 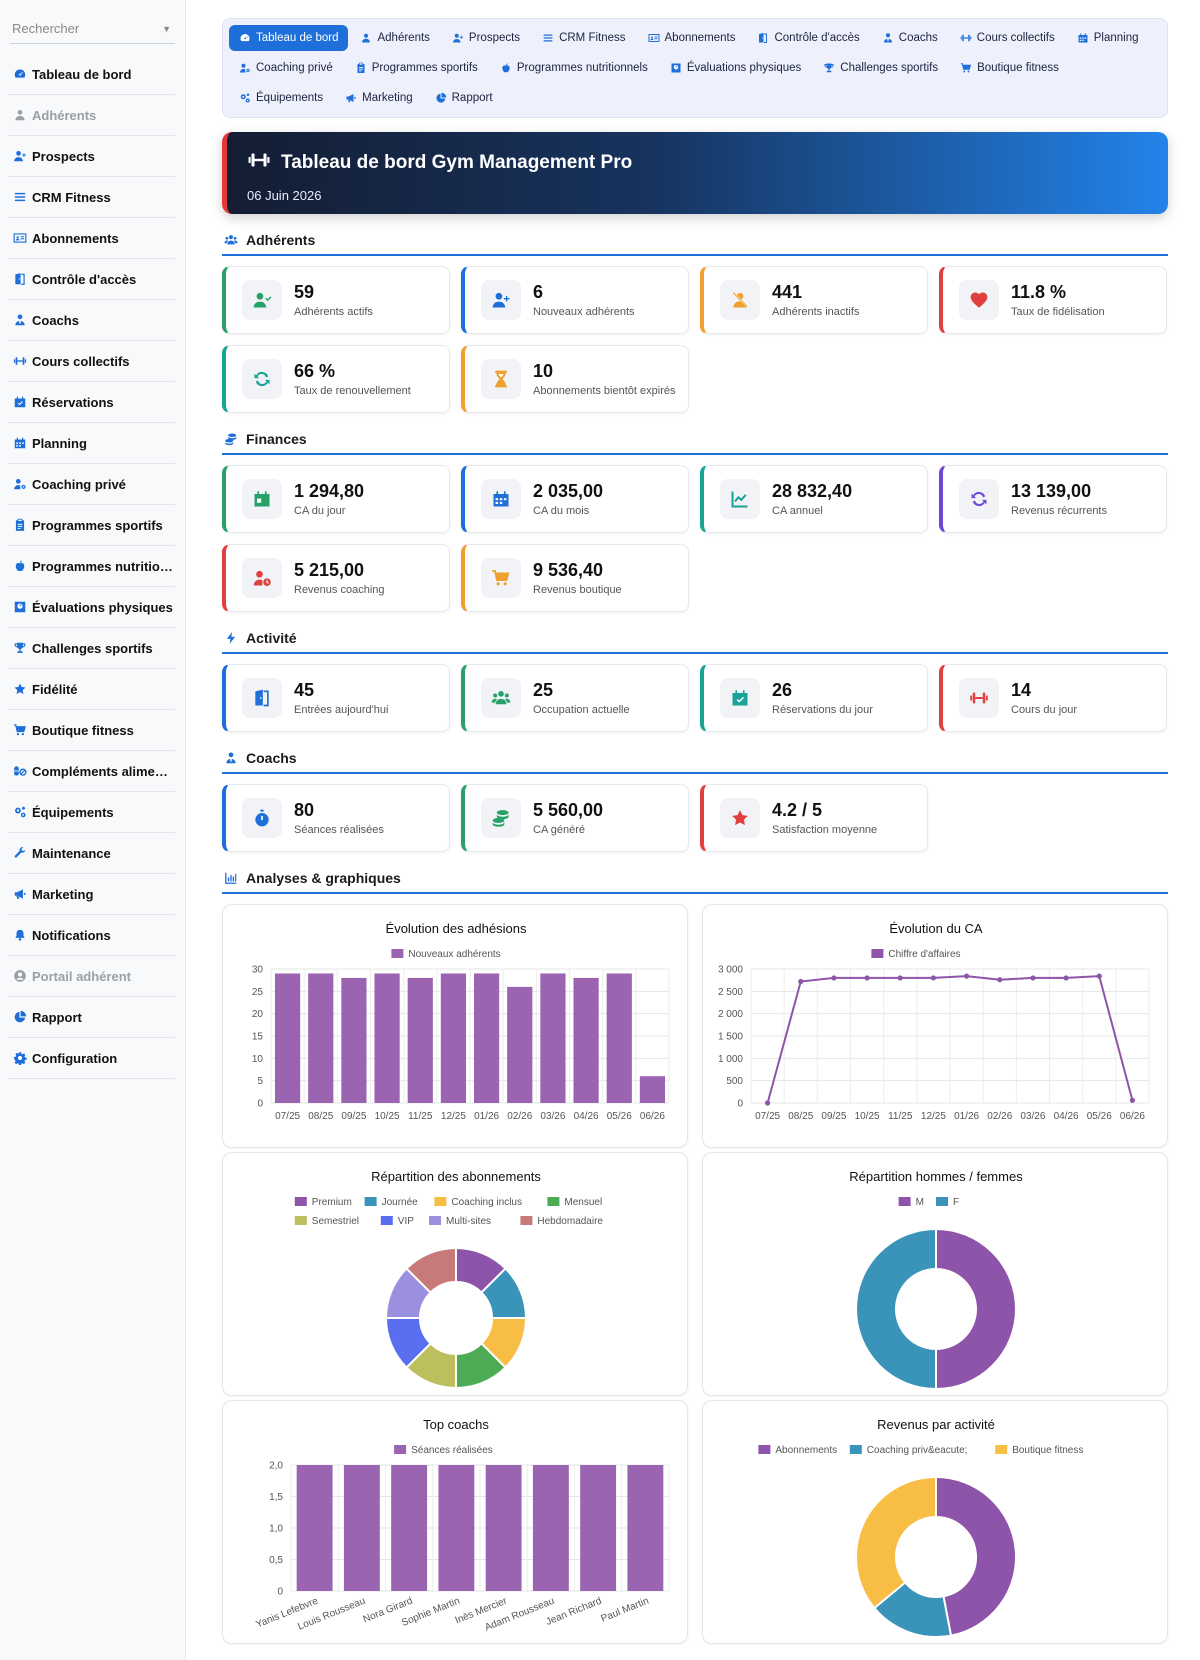 What do you see at coordinates (286, 68) in the screenshot?
I see `tab-9: Coaching privé` at bounding box center [286, 68].